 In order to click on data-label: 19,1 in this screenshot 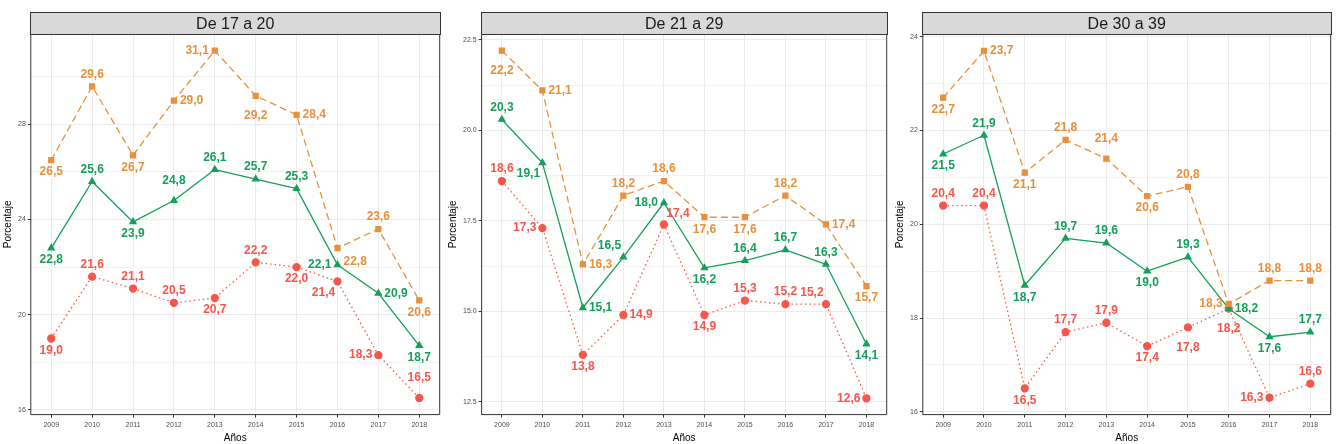, I will do `click(528, 173)`.